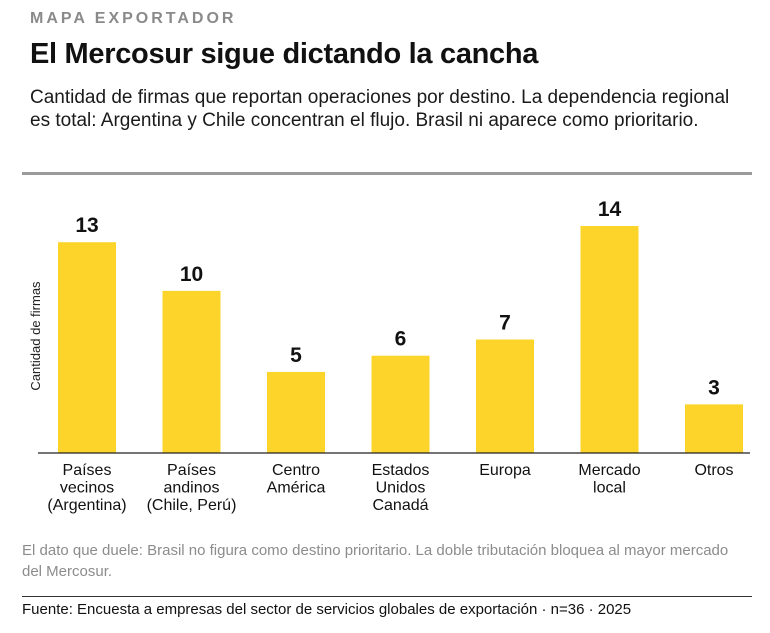  I want to click on x-tick-label-5: Mercado local, so click(609, 479).